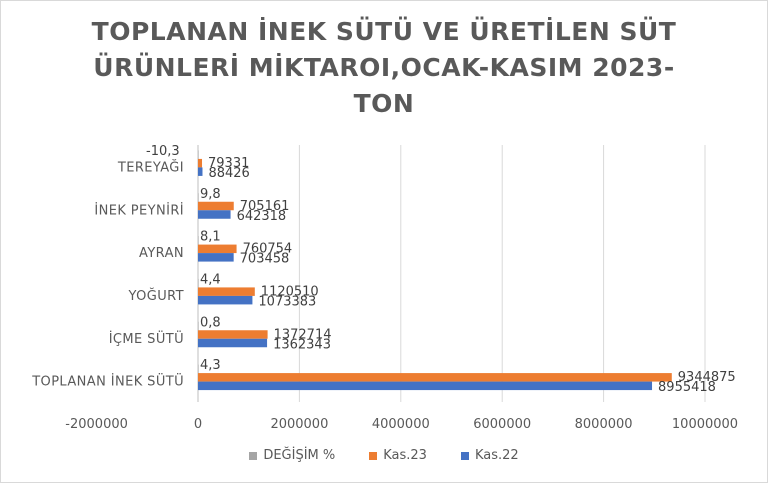 Image resolution: width=768 pixels, height=483 pixels. Describe the element at coordinates (163, 151) in the screenshot. I see `data-label-degisim-5: -10,3` at that location.